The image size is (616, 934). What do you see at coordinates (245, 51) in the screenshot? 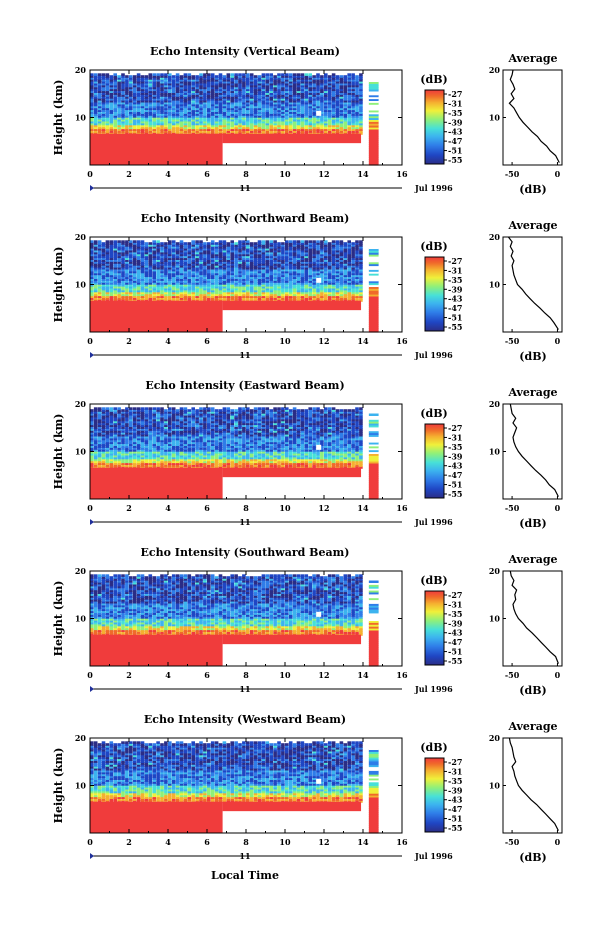
I see `panel-title: Echo Intensity (Vertical Beam)` at bounding box center [245, 51].